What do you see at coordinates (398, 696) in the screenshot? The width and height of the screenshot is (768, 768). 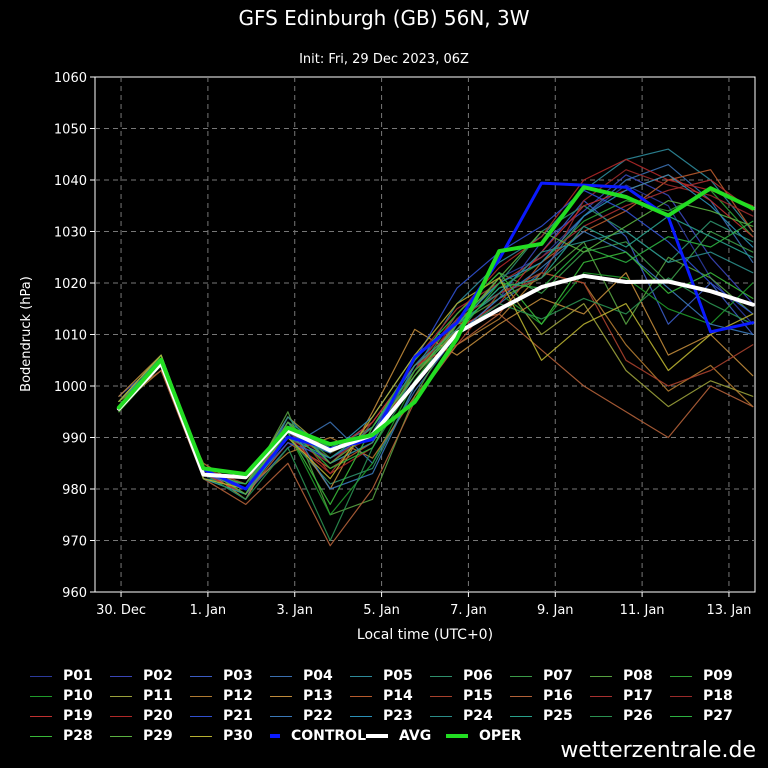 I see `legend-label: P14` at bounding box center [398, 696].